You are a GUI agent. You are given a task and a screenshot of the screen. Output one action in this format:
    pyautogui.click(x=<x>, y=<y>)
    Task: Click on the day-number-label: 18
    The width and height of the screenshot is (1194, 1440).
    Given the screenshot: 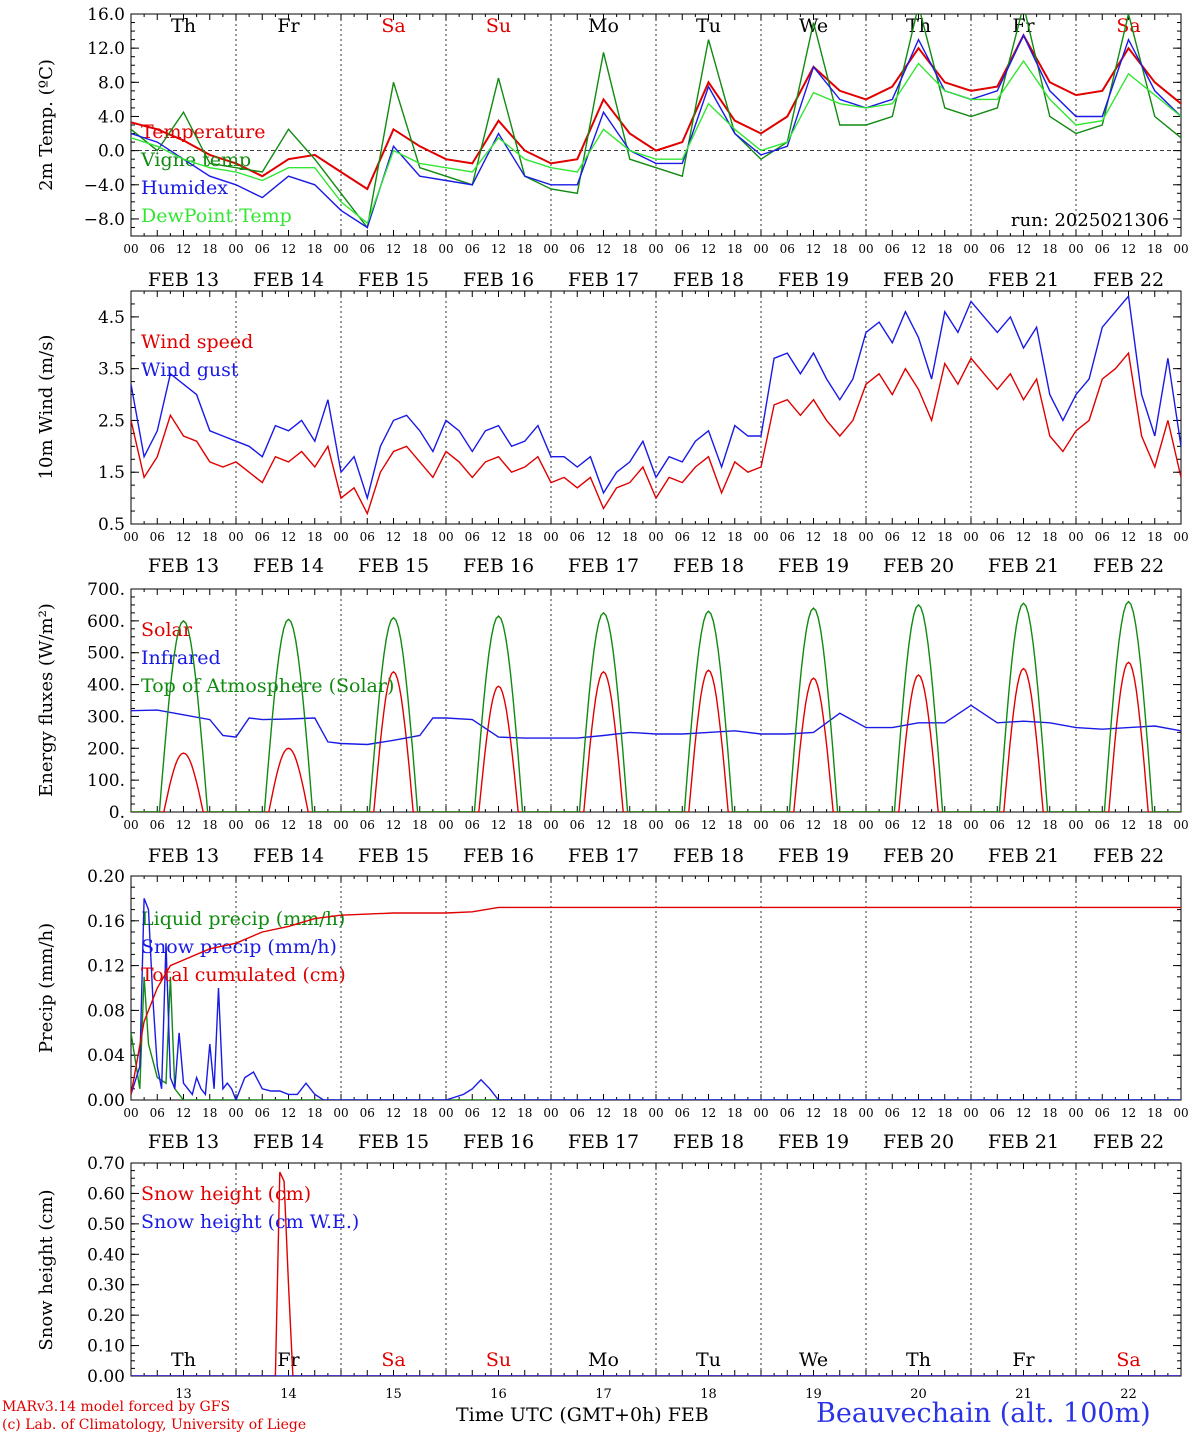 What is the action you would take?
    pyautogui.click(x=708, y=1394)
    